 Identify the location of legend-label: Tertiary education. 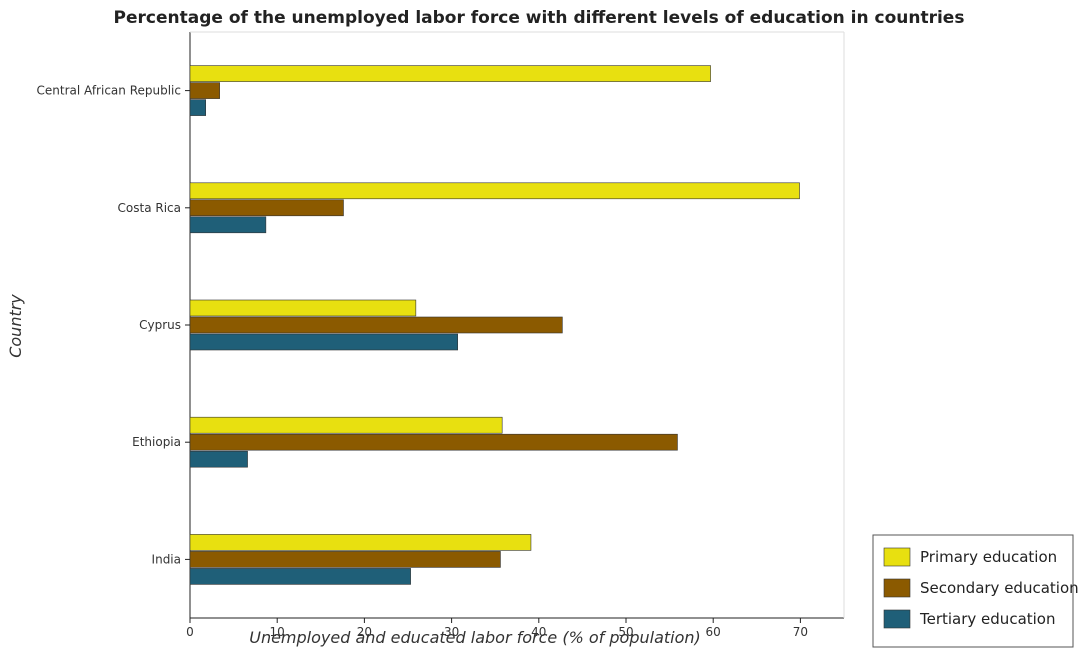
(987, 619).